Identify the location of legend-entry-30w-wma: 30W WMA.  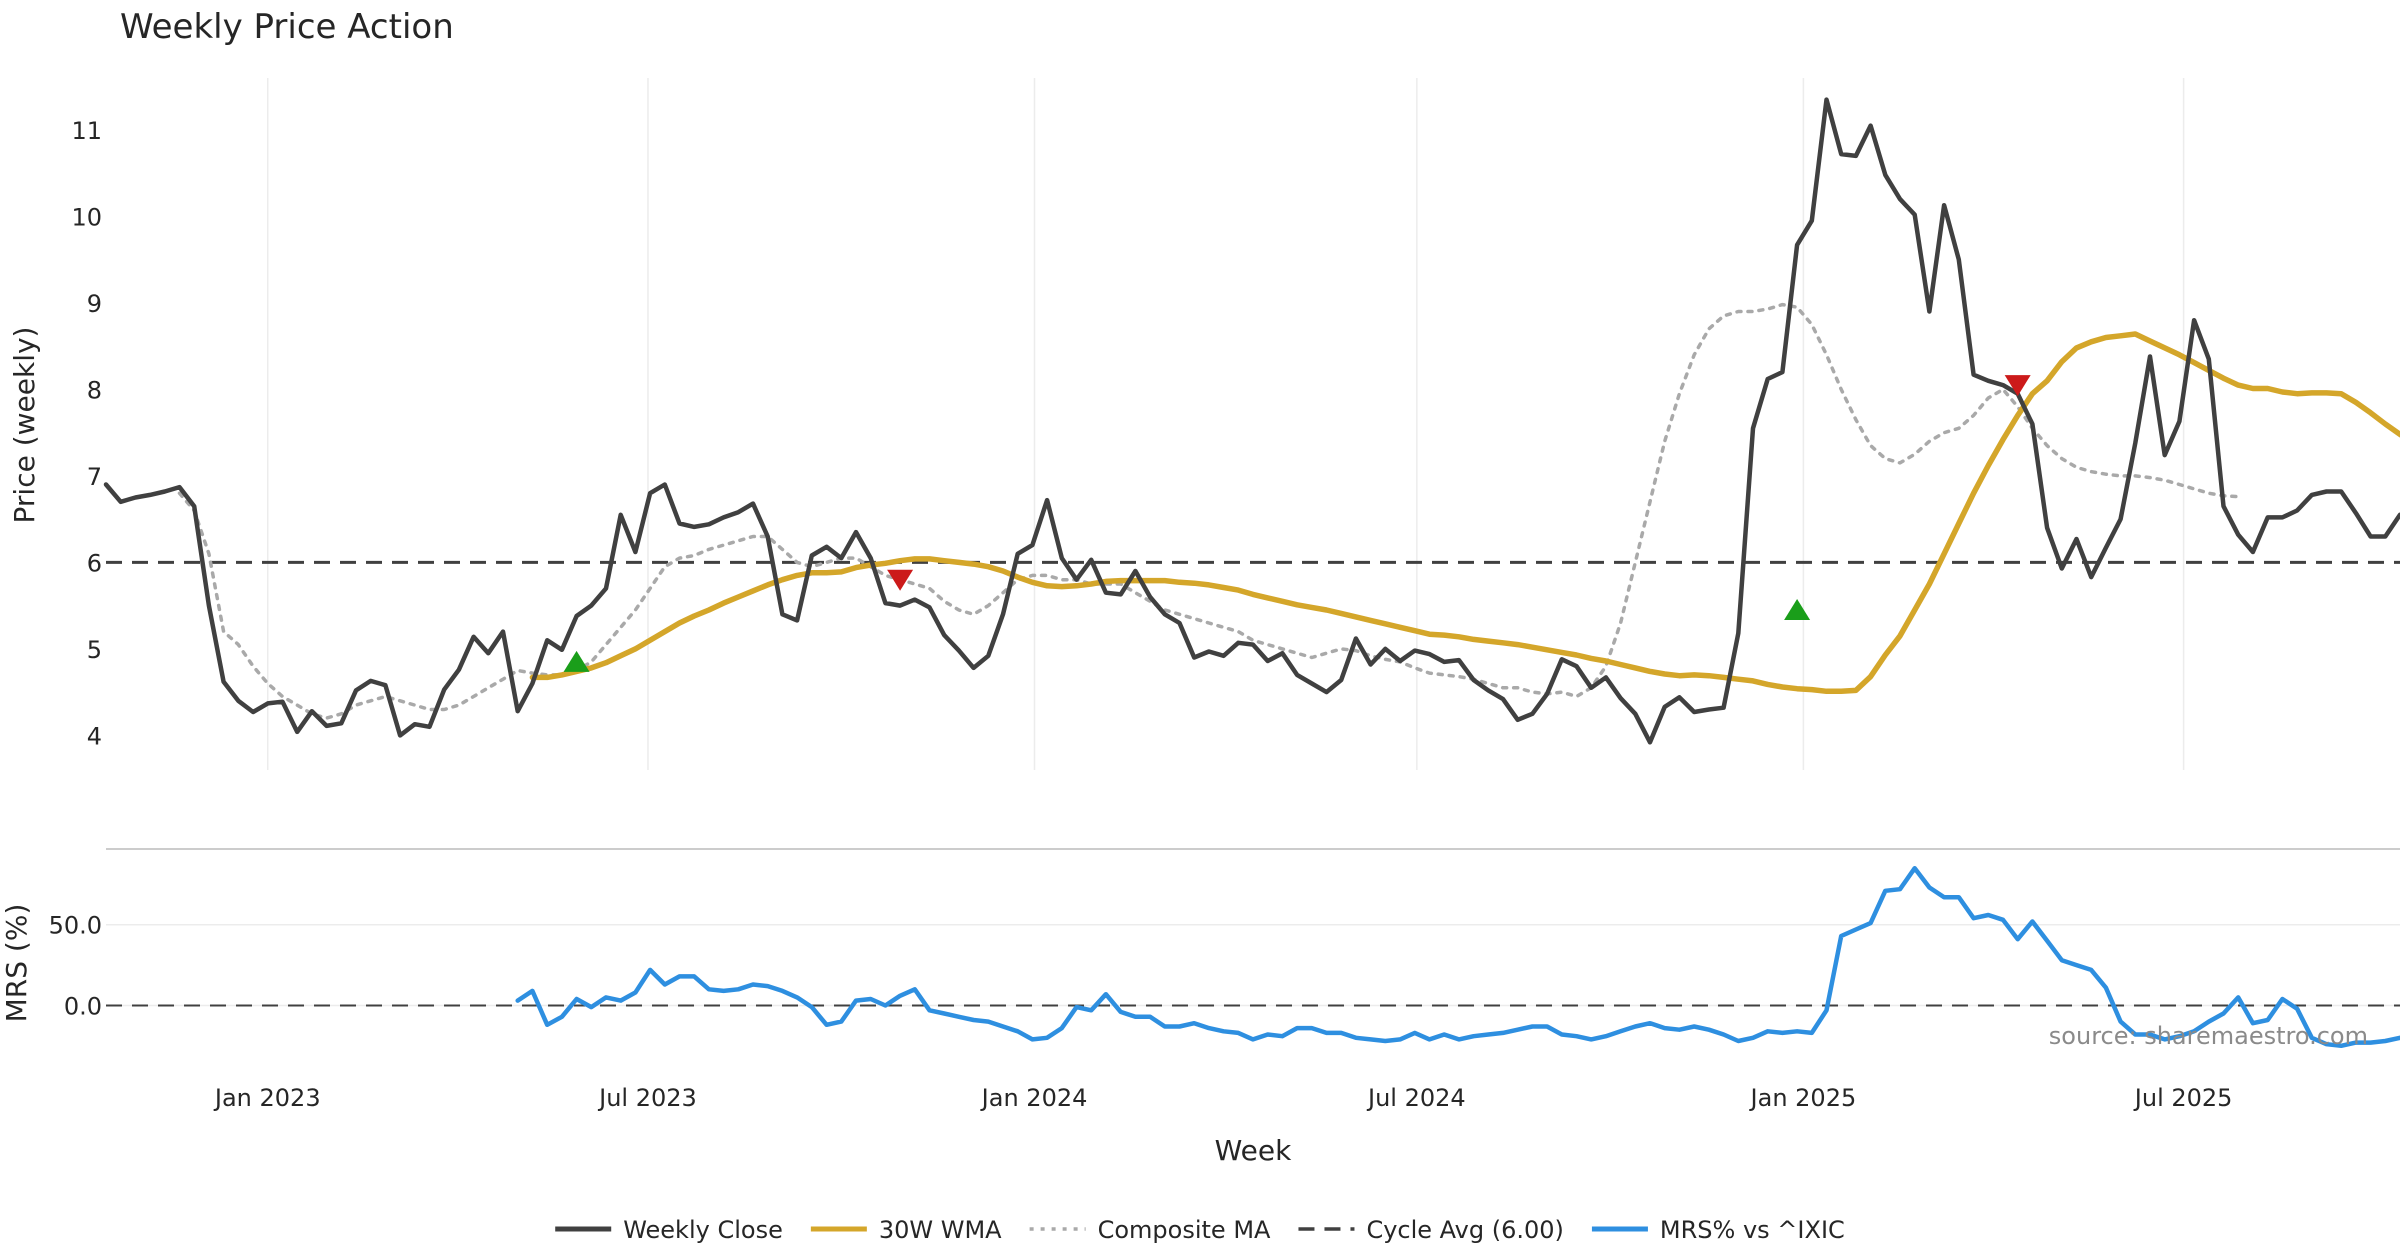
(906, 1230).